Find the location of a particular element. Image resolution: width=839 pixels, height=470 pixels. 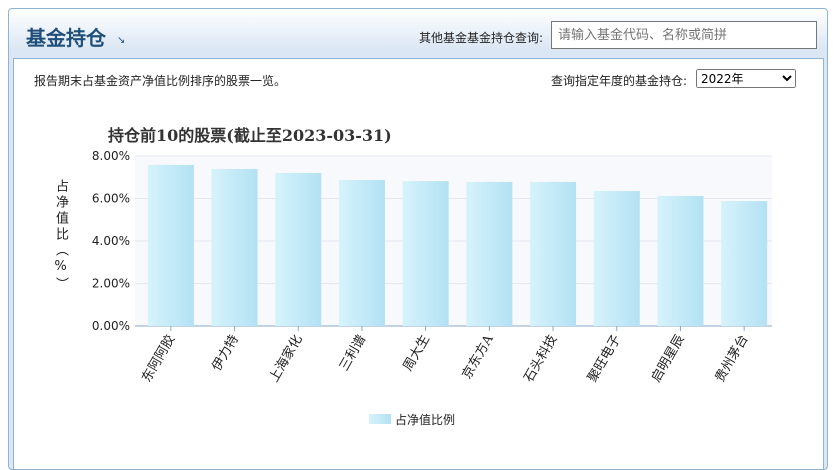

year-select: 2022年 is located at coordinates (746, 78).